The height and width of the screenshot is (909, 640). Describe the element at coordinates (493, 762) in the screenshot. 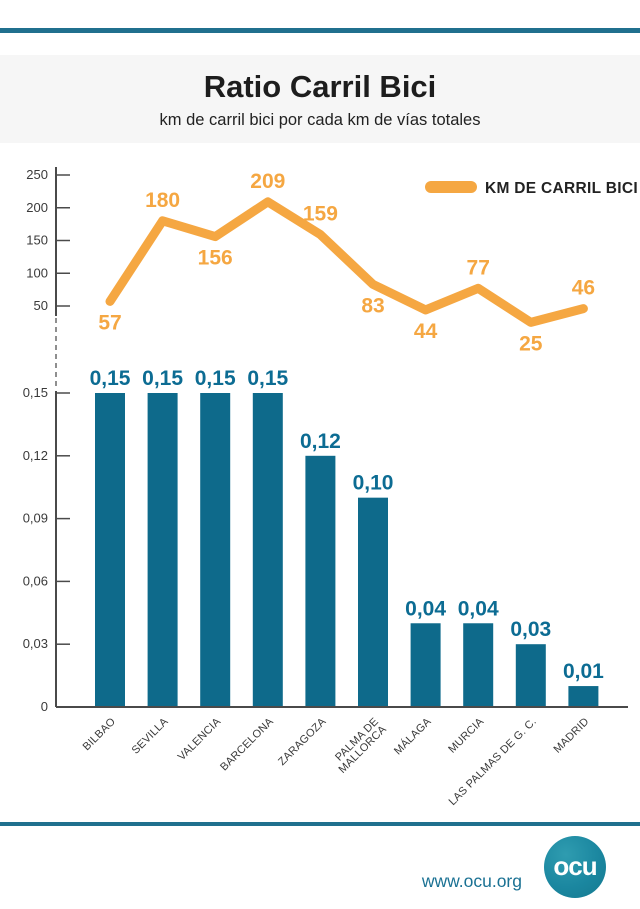

I see `x-axis-label: LAS PALMAS DE G. C.` at that location.